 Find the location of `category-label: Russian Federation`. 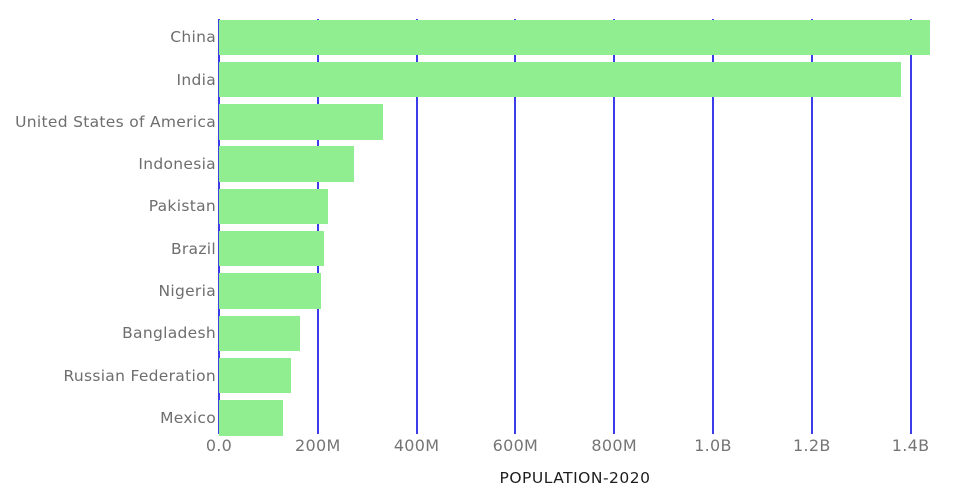

category-label: Russian Federation is located at coordinates (139, 375).